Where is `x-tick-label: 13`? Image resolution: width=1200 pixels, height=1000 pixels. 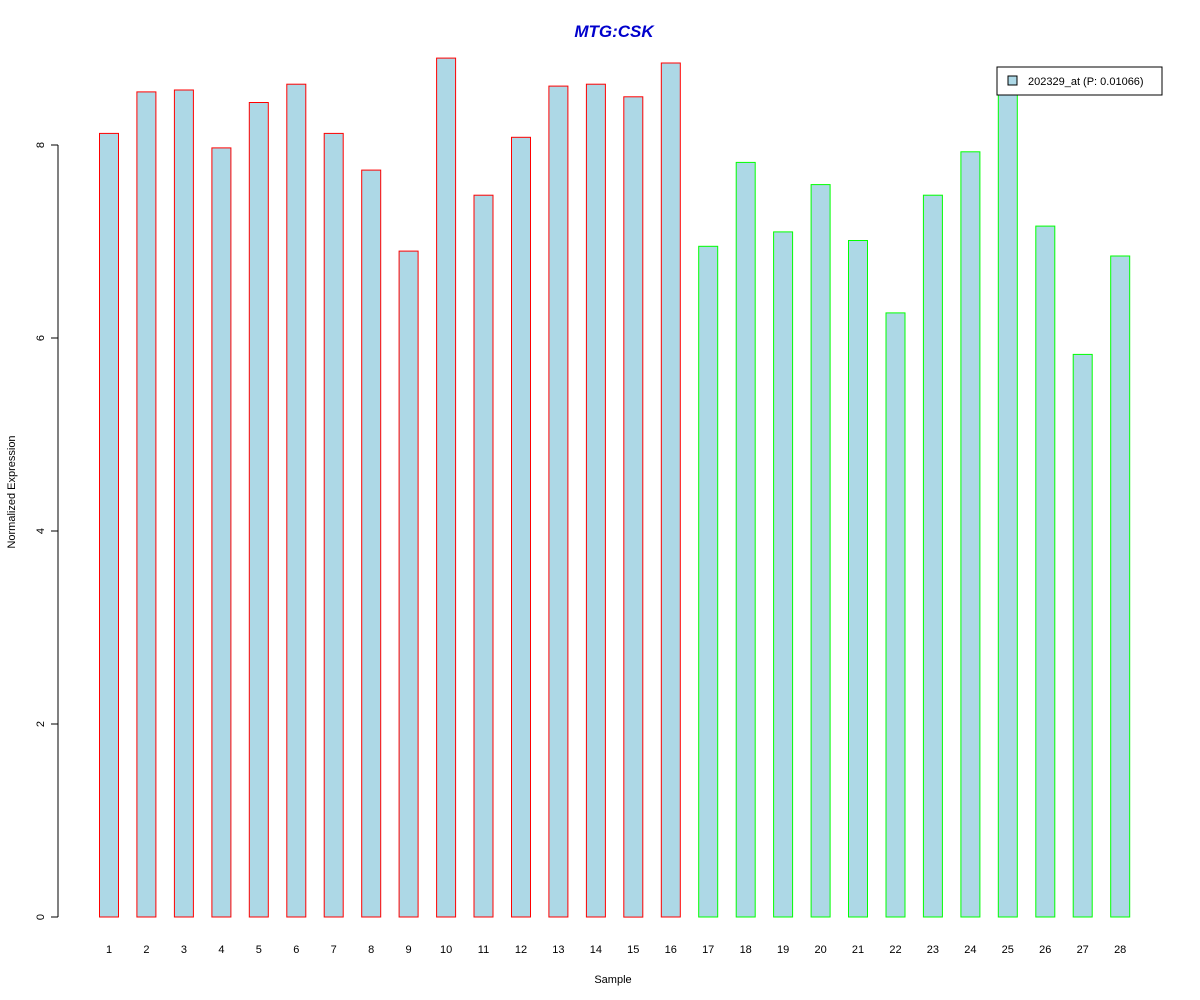 x-tick-label: 13 is located at coordinates (558, 950).